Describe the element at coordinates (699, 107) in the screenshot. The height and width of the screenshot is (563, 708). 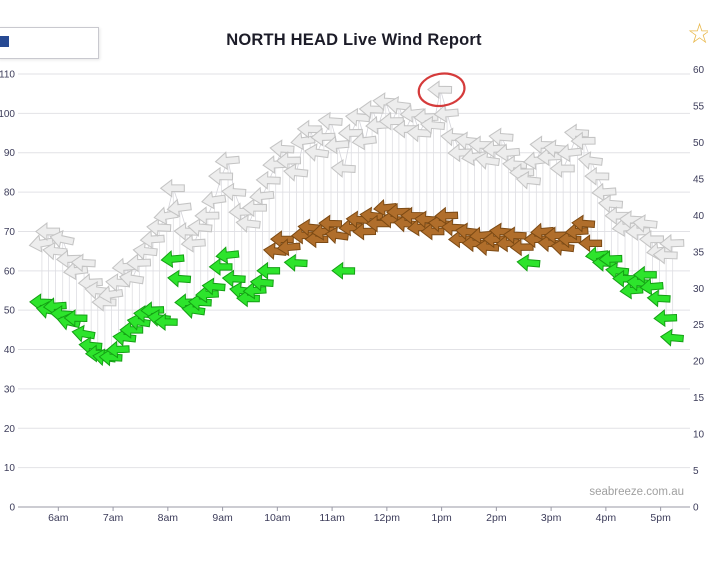
I see `y-tick-label-right: 55` at that location.